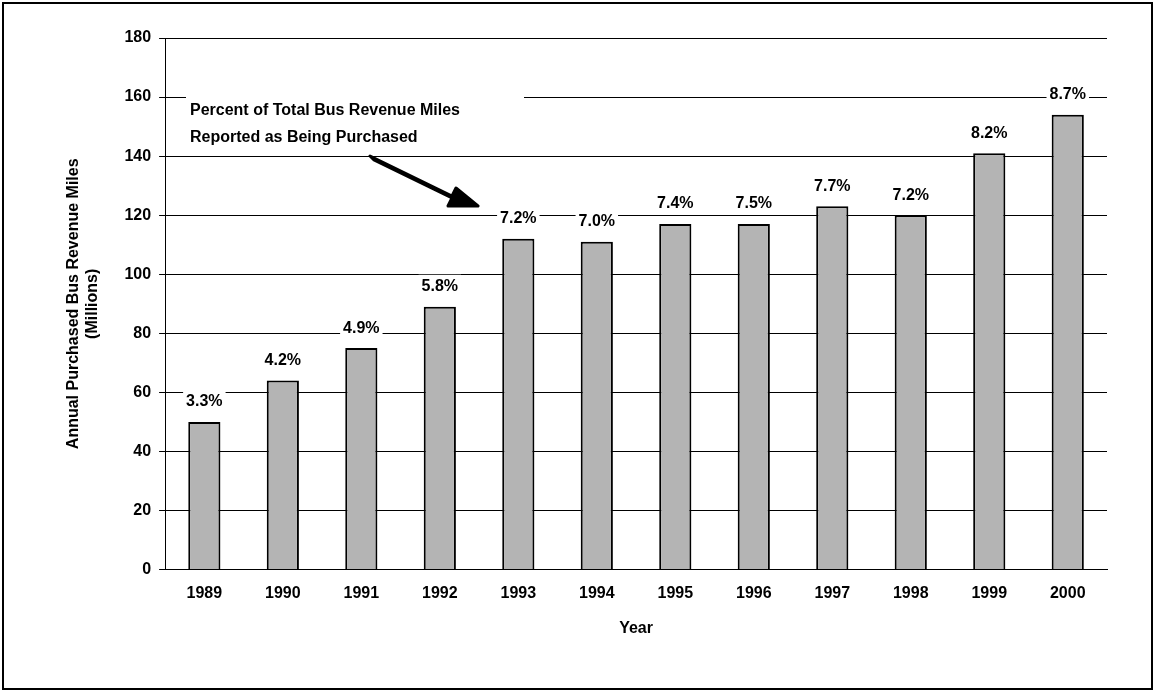 Image resolution: width=1155 pixels, height=692 pixels. I want to click on x-tick-label: 2000, so click(1067, 592).